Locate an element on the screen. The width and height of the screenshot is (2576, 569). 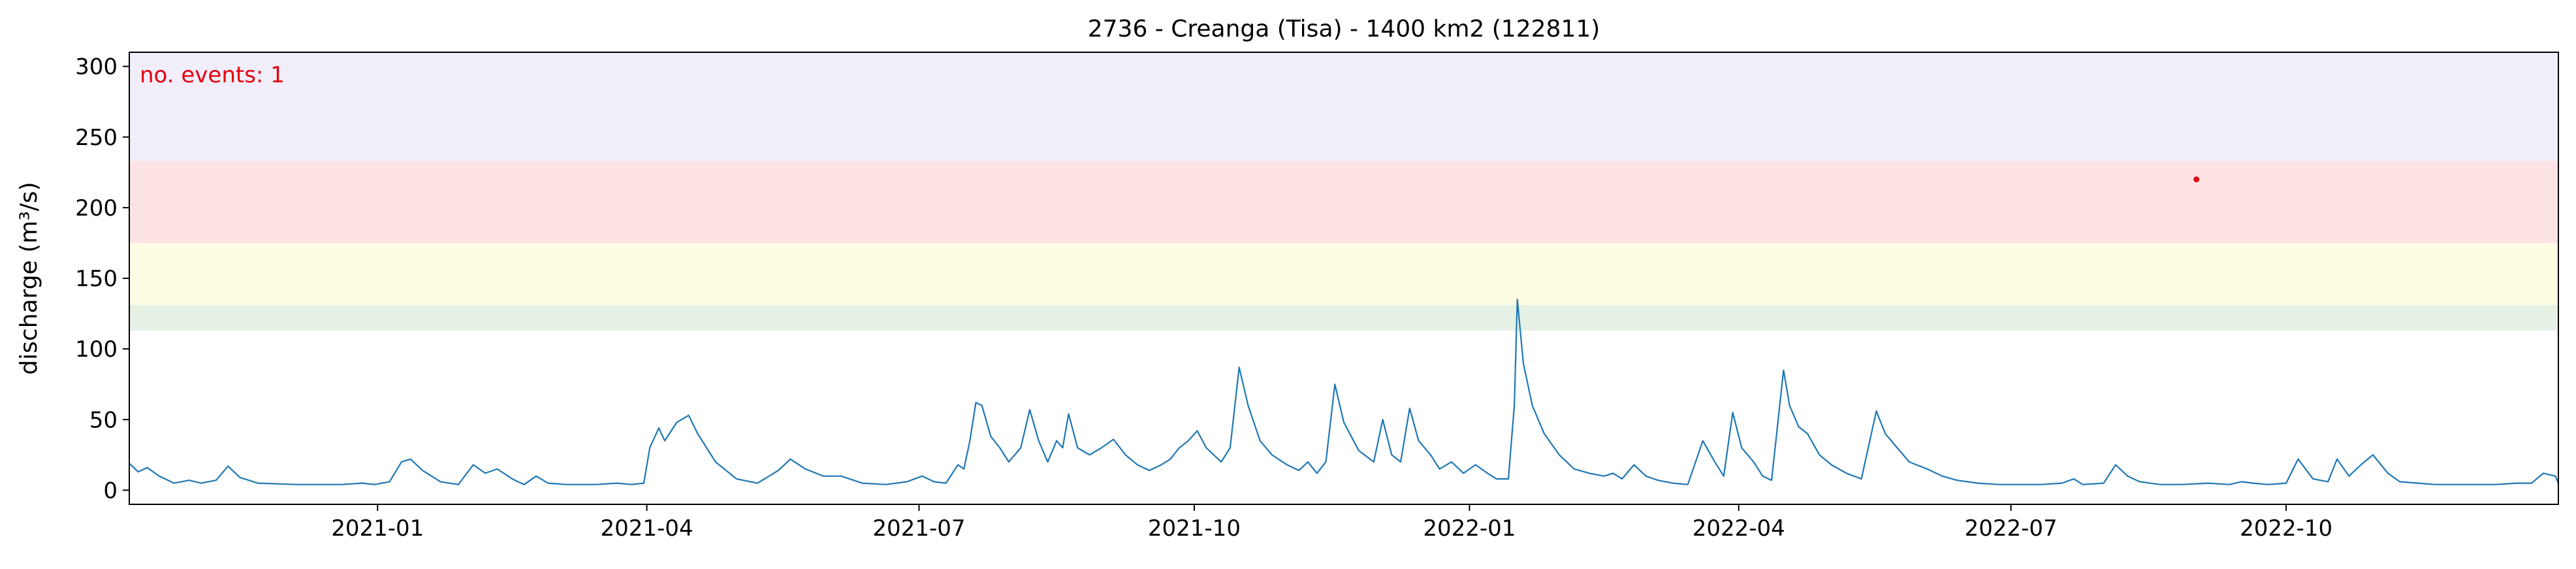
x-tick-label: 2021-01 is located at coordinates (377, 528).